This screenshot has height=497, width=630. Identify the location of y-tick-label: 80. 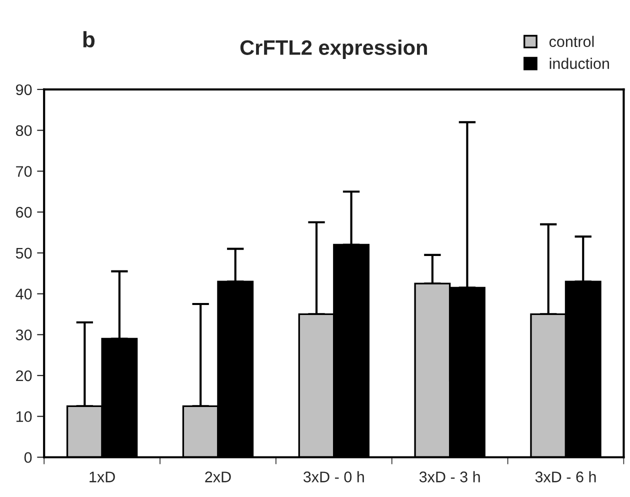
(24, 130).